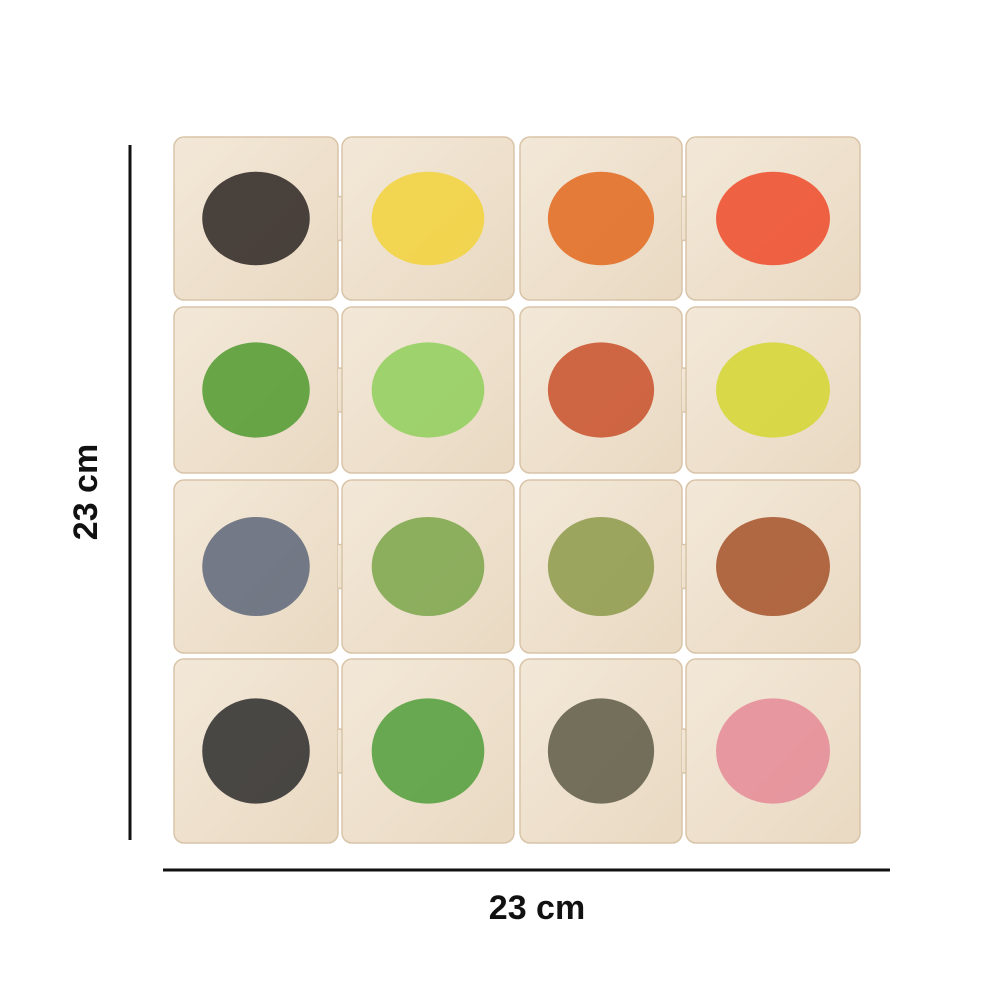 Image resolution: width=1000 pixels, height=1000 pixels. I want to click on height-label: 23 cm, so click(86, 492).